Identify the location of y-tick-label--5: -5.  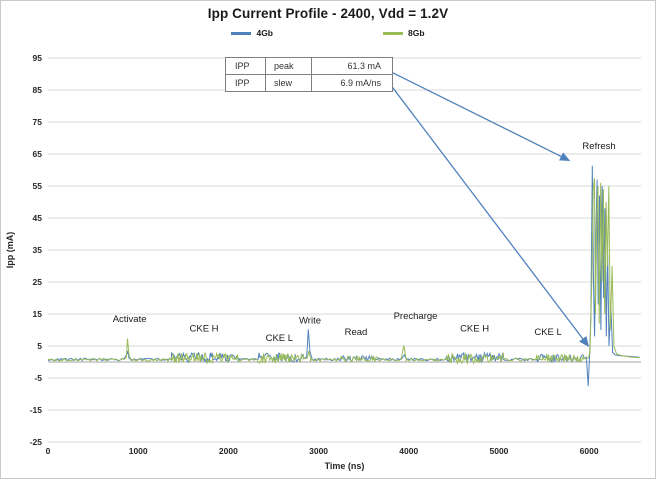
(38, 378).